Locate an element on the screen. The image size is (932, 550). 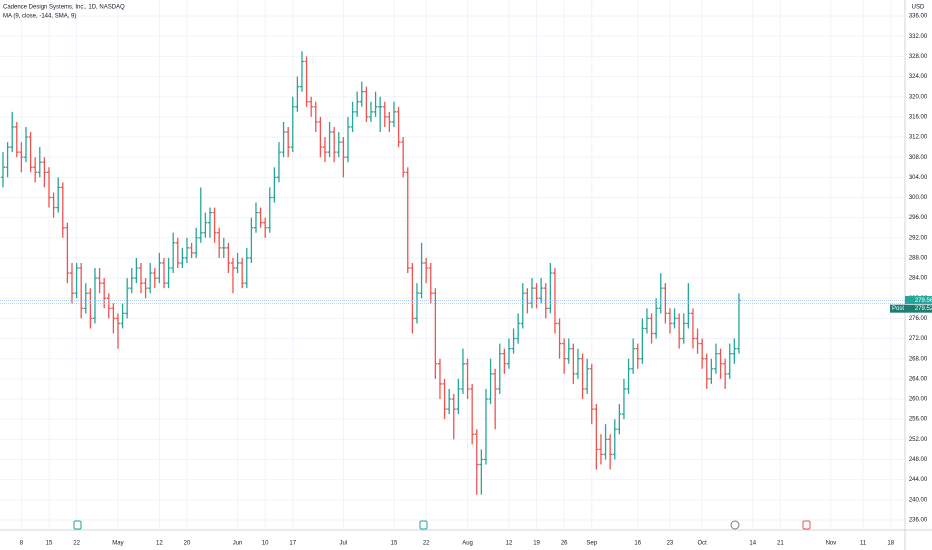
y-tick-label: 244.00 is located at coordinates (918, 480).